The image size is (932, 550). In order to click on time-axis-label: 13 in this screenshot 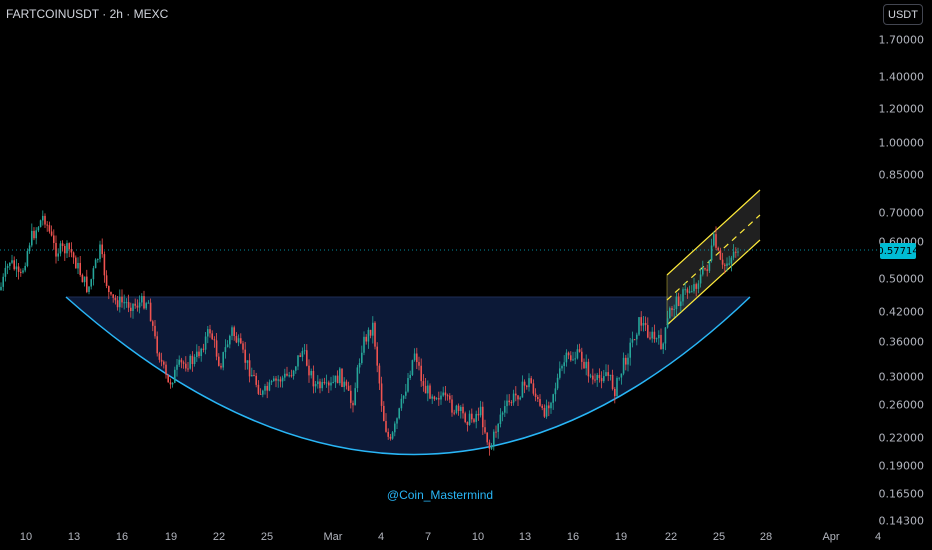, I will do `click(74, 537)`.